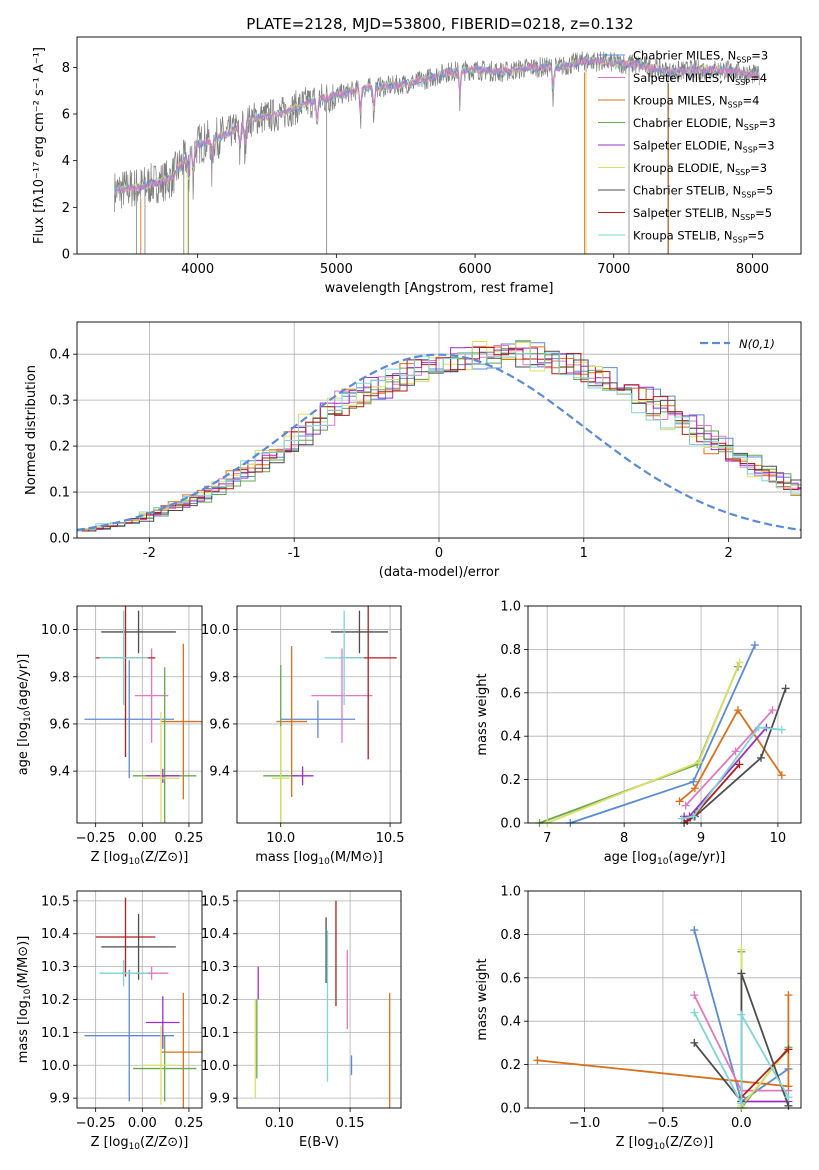 Image resolution: width=819 pixels, height=1170 pixels. Describe the element at coordinates (439, 553) in the screenshot. I see `x-tick-label: 0` at that location.